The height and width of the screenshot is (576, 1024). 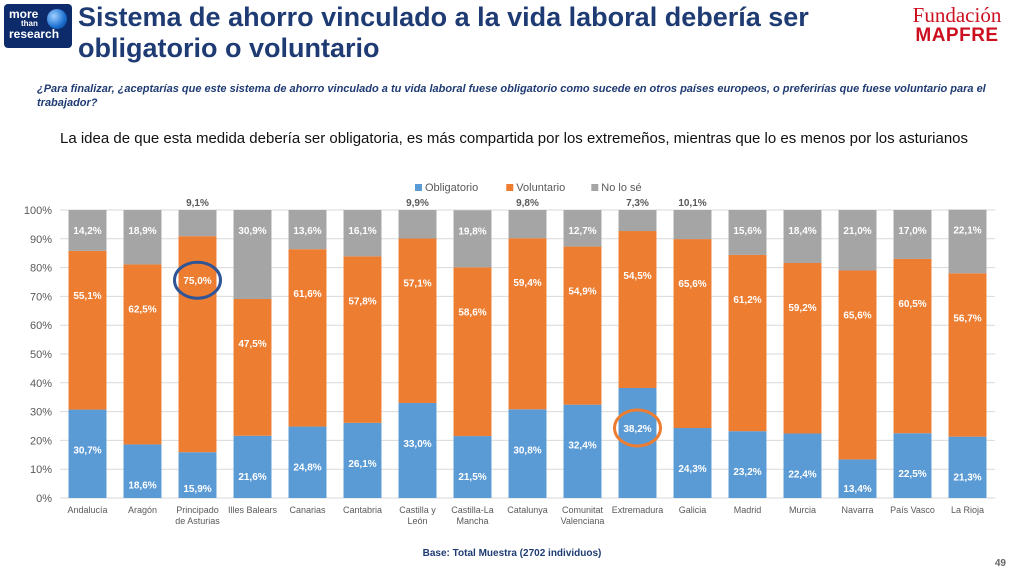 I want to click on data-label: 56,7%, so click(x=967, y=318).